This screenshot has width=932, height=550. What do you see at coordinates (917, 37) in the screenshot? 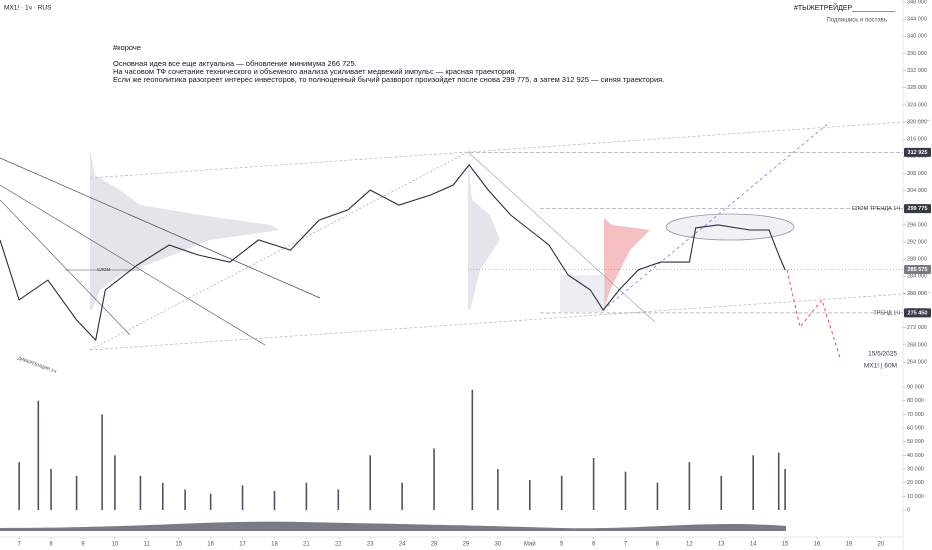
I see `y-tick-label: 340 000` at bounding box center [917, 37].